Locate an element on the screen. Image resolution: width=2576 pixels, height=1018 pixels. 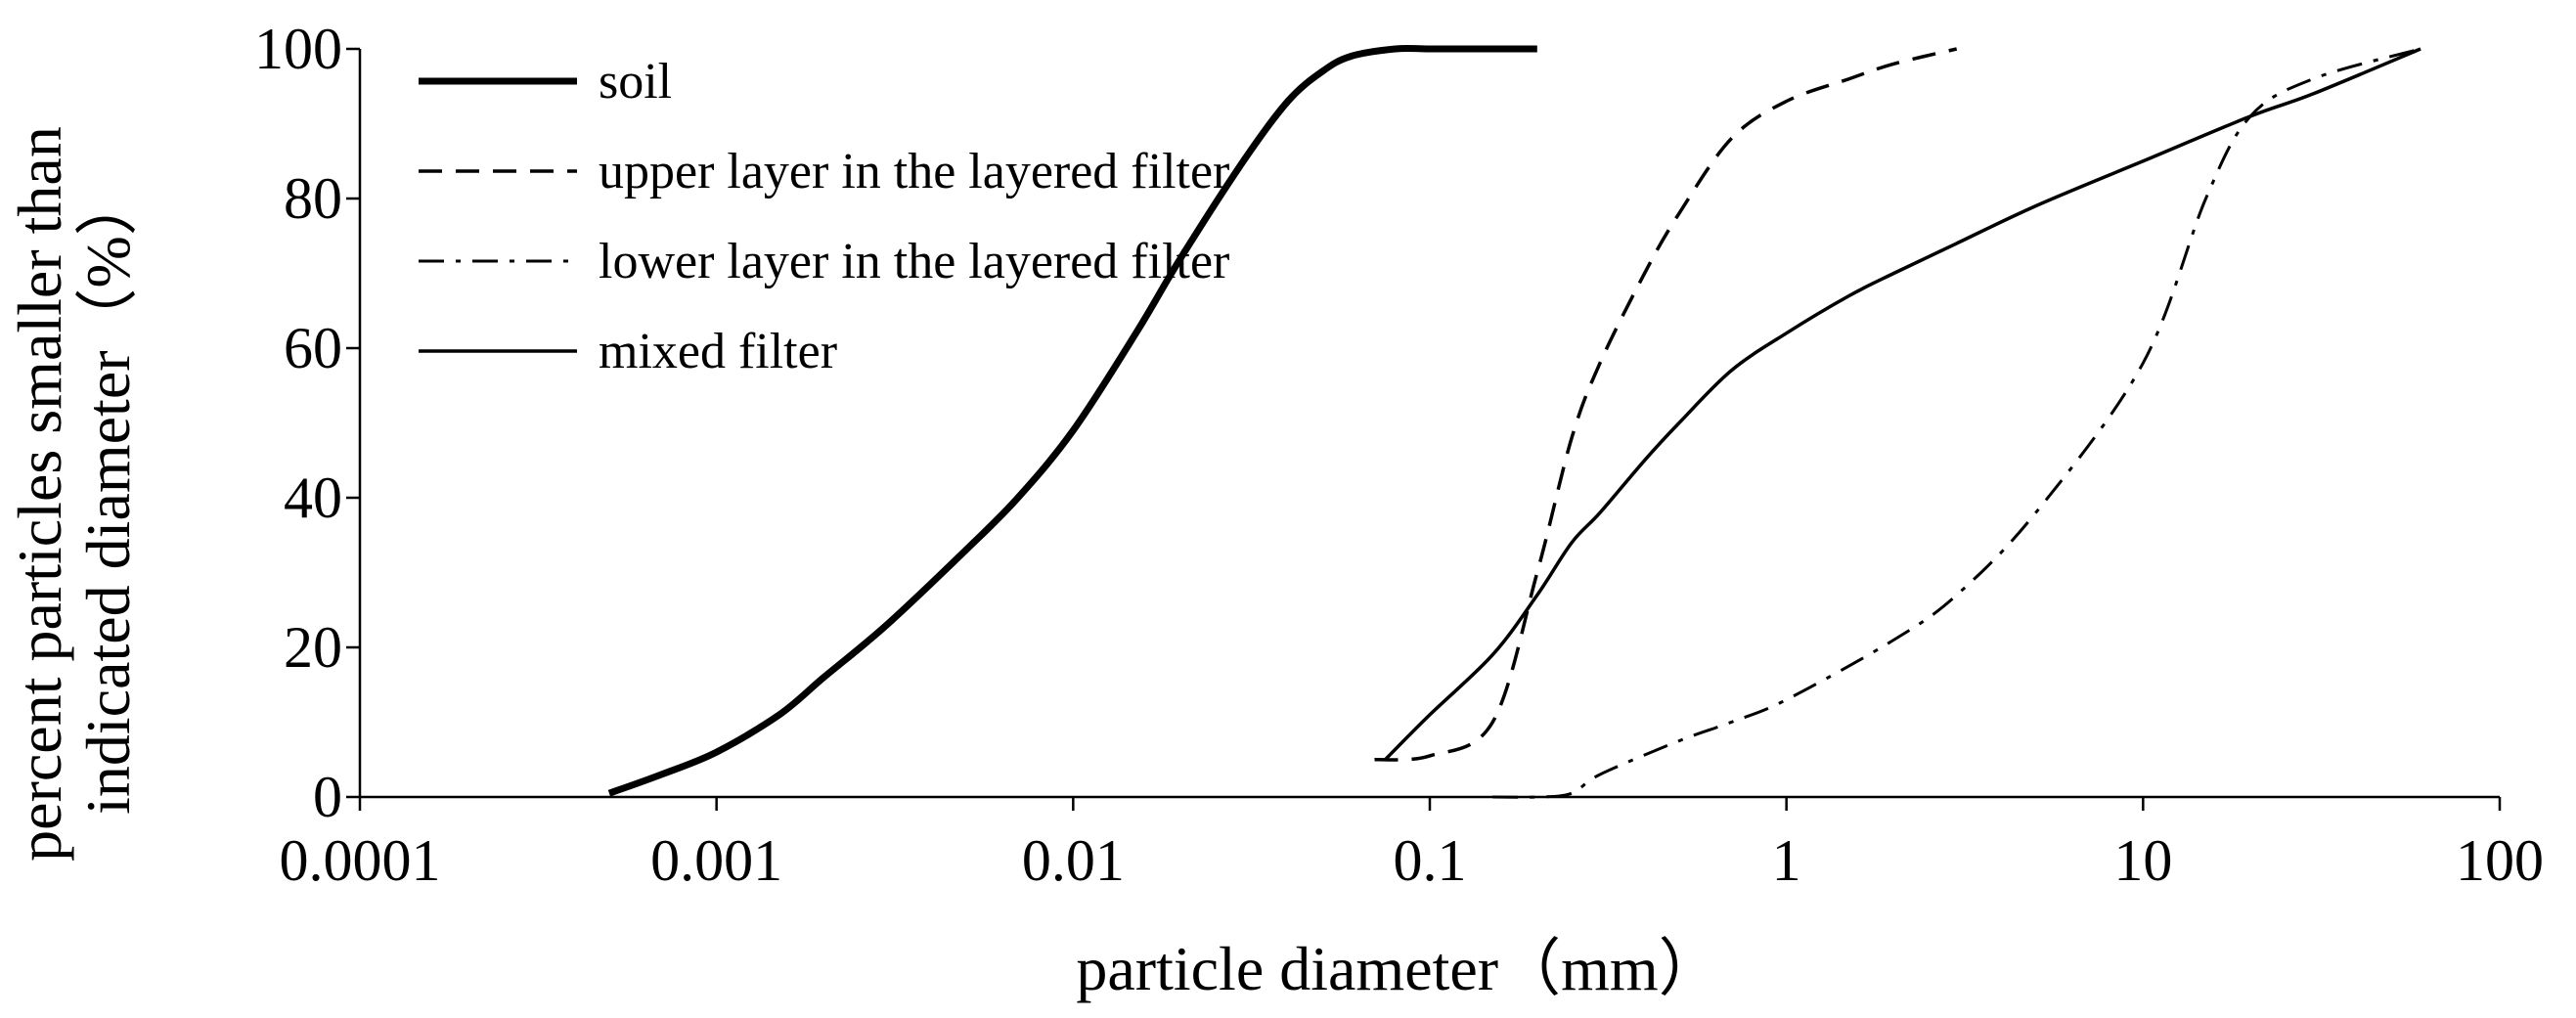
x-tick-label: 1 is located at coordinates (1786, 860).